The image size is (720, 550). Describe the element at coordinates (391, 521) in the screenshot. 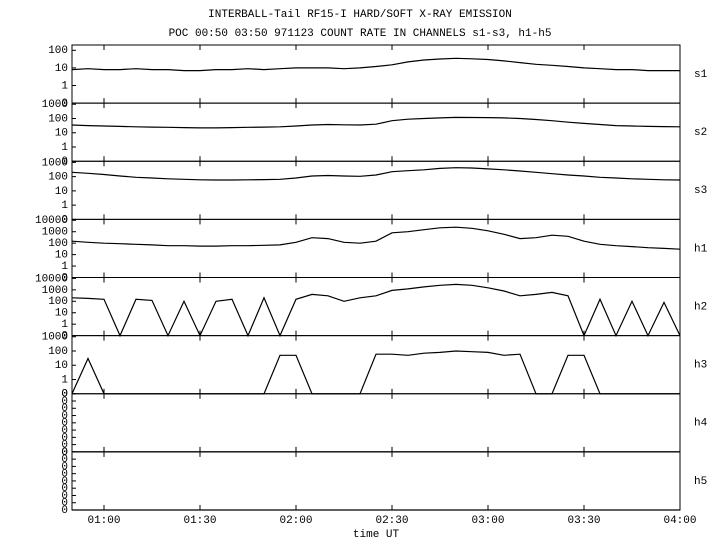

I see `x-tick-label: 02:30` at that location.